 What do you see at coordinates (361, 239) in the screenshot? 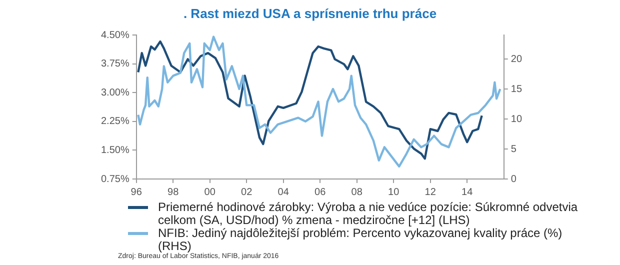
I see `legend-label: NFIB: Jediný najdôležitejší problém: Percento vykazovanej kvality práce (%) (RHS)` at bounding box center [361, 239].